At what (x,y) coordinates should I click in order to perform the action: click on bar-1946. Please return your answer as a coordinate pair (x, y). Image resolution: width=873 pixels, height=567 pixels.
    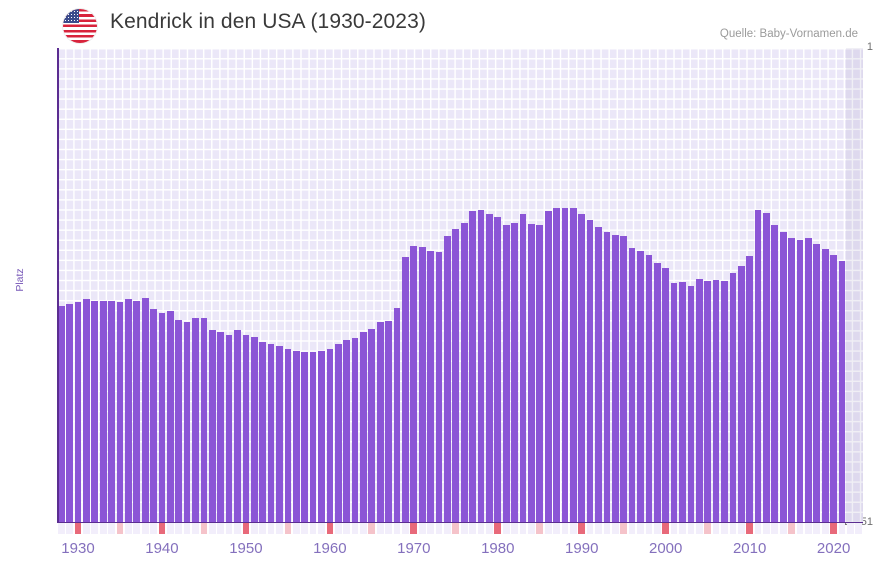
    Looking at the image, I should click on (212, 425).